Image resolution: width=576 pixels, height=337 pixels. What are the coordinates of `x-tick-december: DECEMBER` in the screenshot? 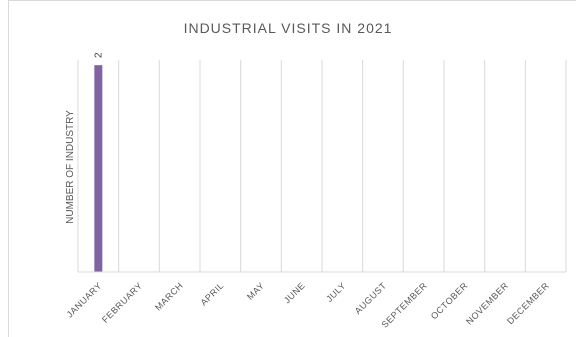 It's located at (528, 303).